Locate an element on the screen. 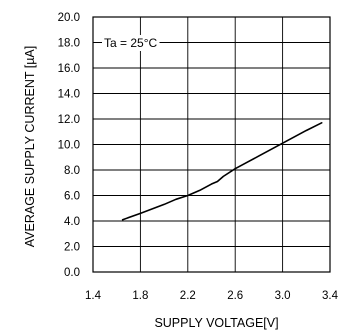 The width and height of the screenshot is (349, 334). x-tick-label: 1.8 is located at coordinates (140, 296).